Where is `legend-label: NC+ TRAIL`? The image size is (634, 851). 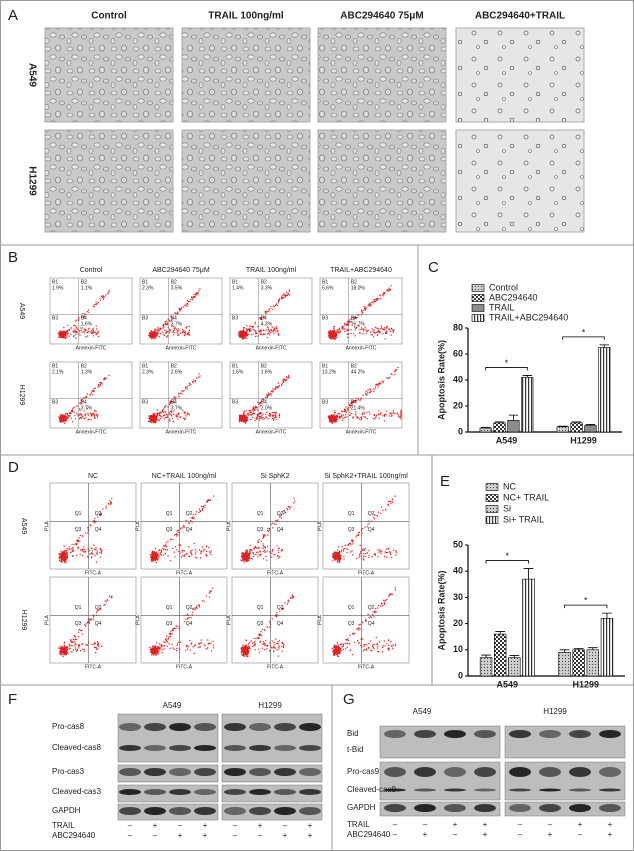
legend-label: NC+ TRAIL is located at coordinates (526, 497).